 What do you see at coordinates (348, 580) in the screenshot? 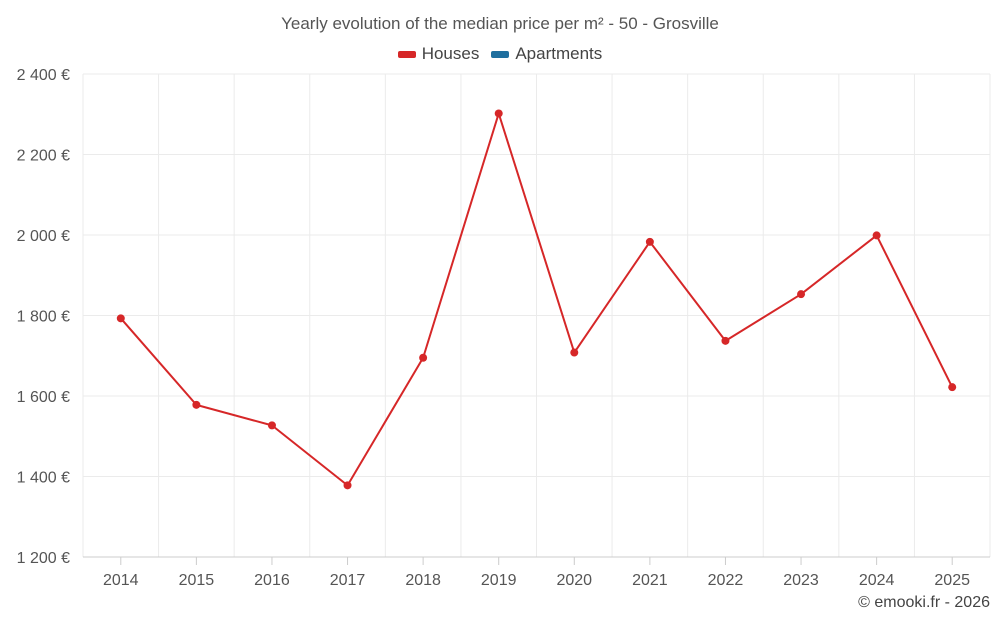
I see `x-tick-label: 2017` at bounding box center [348, 580].